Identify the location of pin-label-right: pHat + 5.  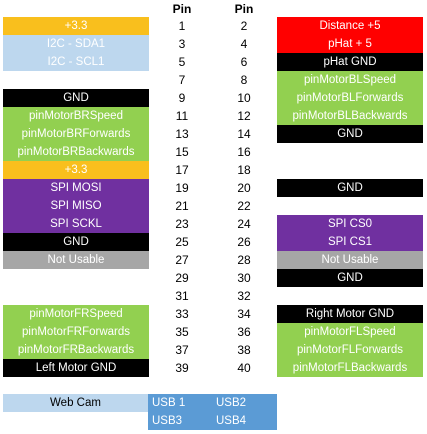
(350, 44).